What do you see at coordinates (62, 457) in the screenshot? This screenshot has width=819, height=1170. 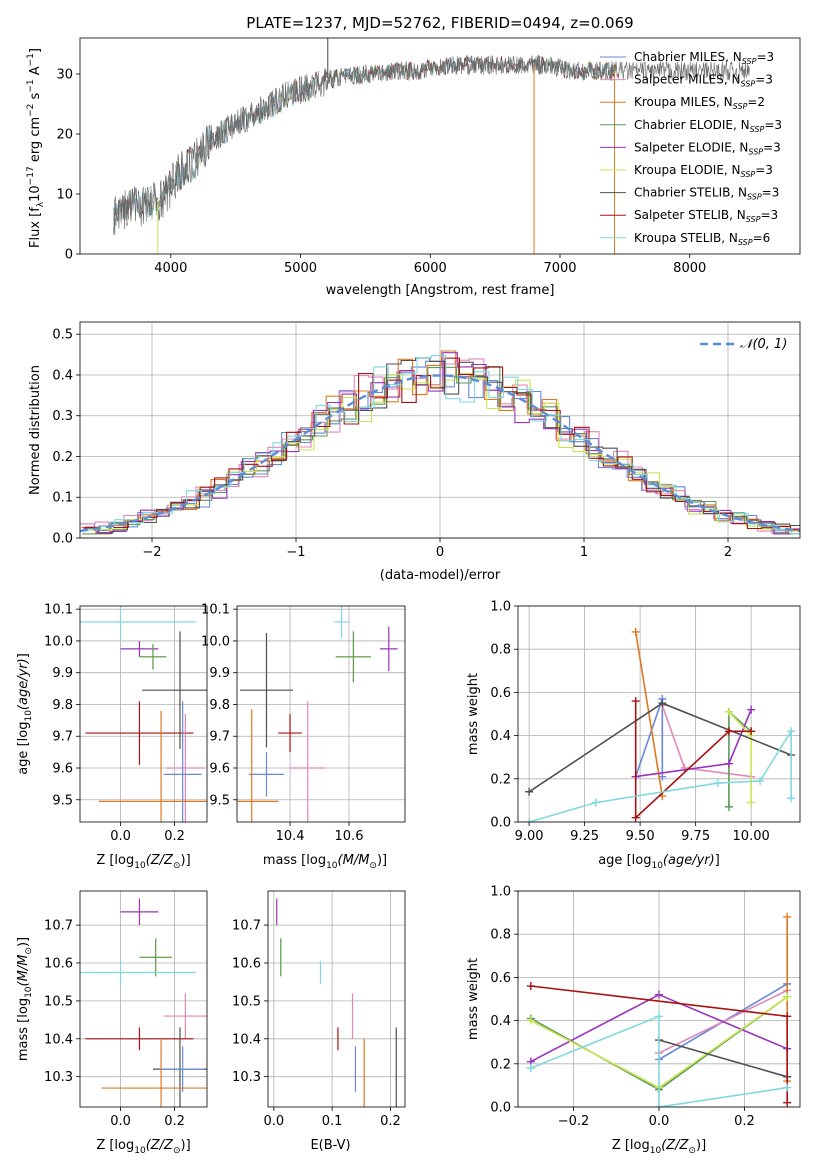 I see `y-tick-label: 0.2` at bounding box center [62, 457].